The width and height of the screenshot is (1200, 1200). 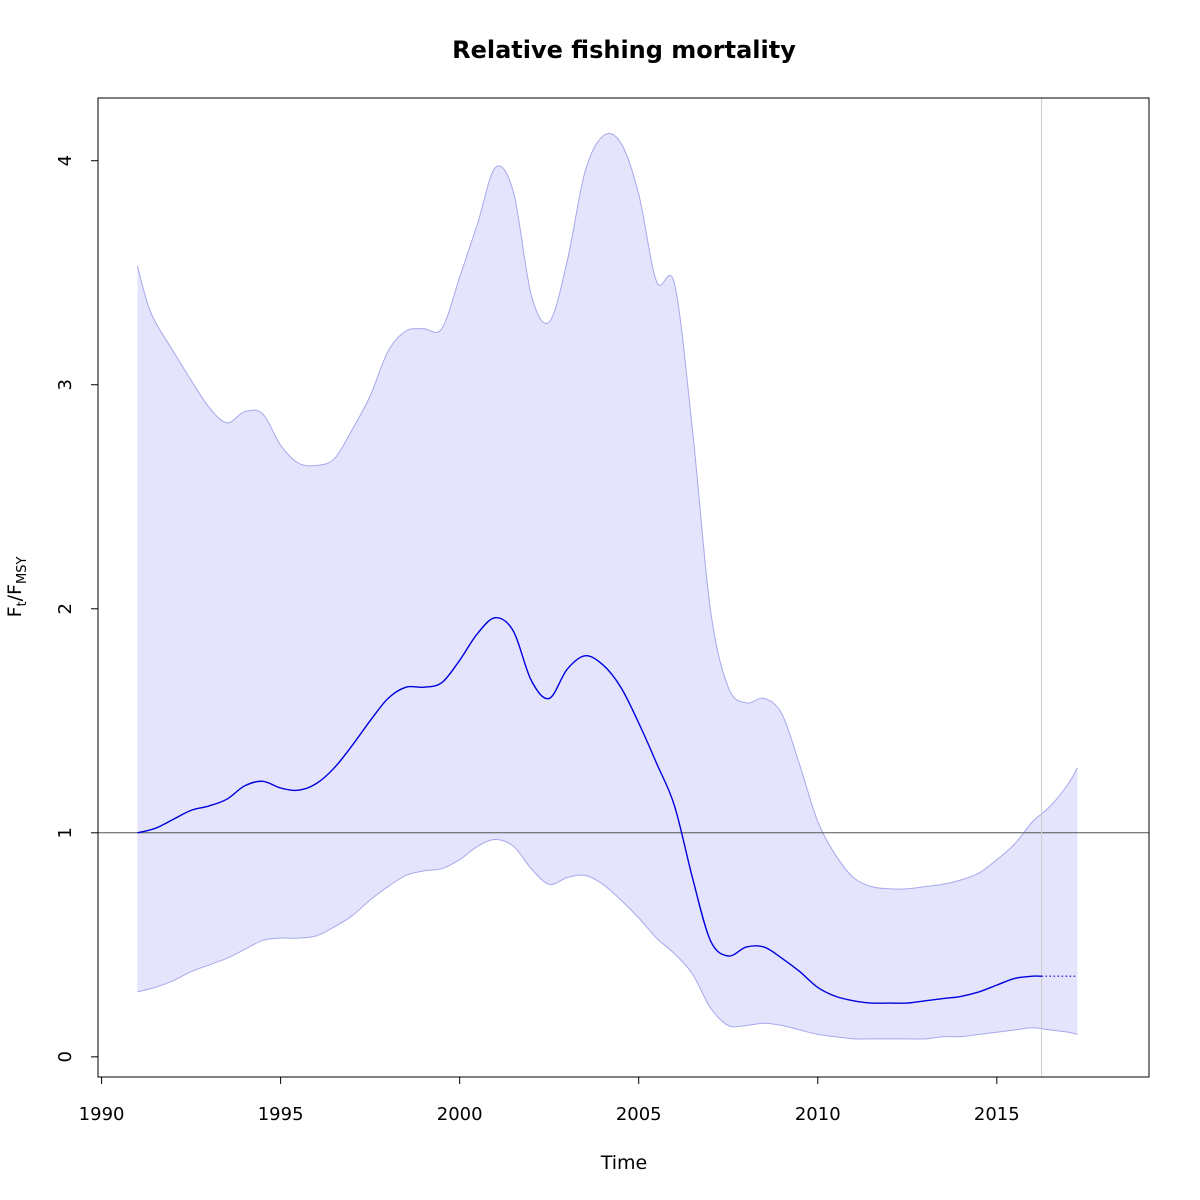 I want to click on x-tick-label: 2015, so click(x=997, y=1114).